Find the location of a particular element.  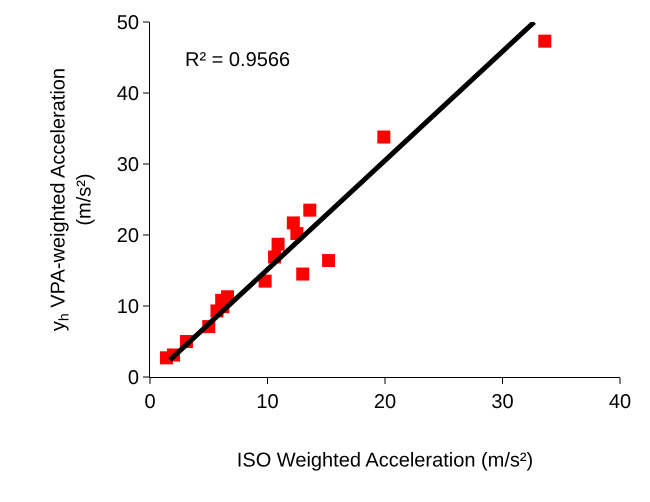

y-tick-label: 50 is located at coordinates (127, 23).